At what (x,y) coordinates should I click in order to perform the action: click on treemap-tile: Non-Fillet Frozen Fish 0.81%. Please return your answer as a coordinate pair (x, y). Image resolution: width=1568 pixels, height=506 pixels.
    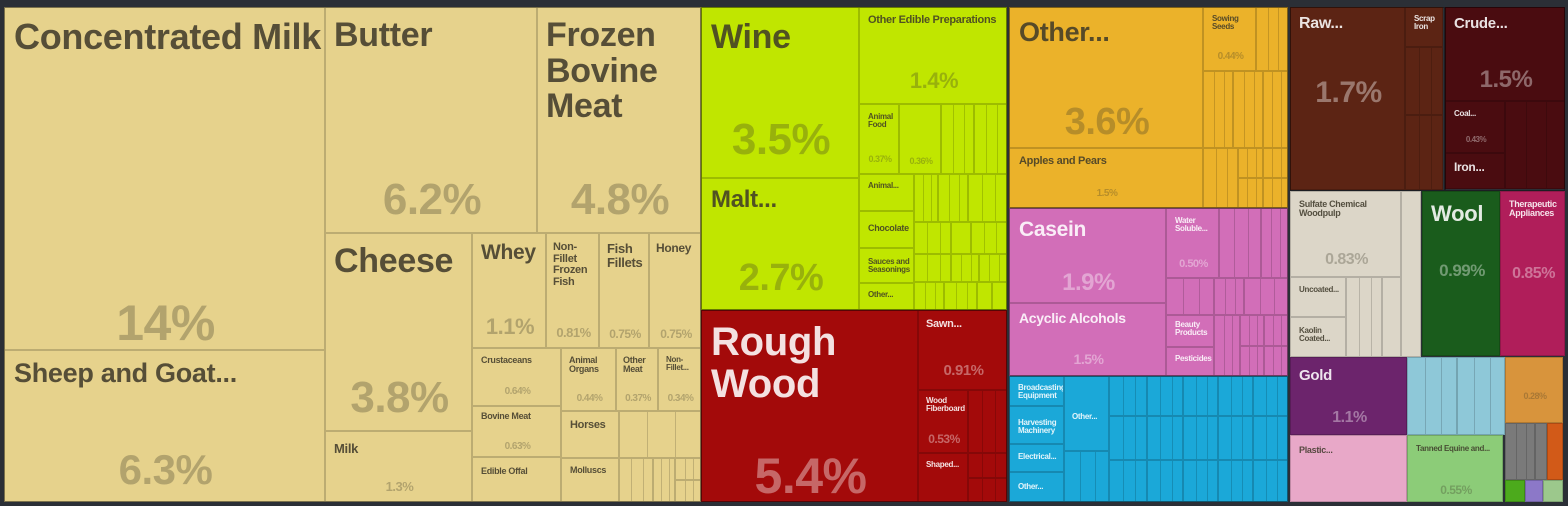
    Looking at the image, I should click on (572, 290).